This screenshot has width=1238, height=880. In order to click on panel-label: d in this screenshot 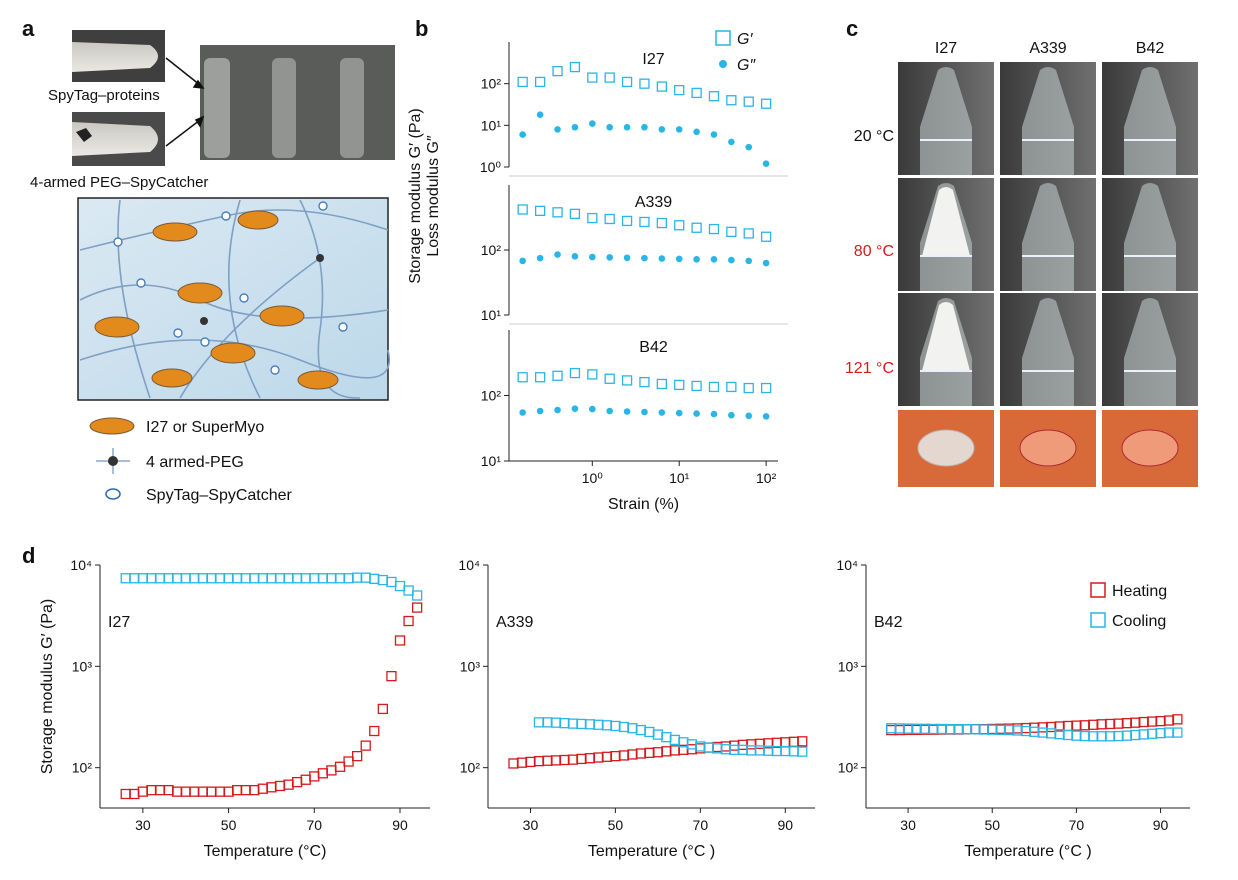, I will do `click(28, 555)`.